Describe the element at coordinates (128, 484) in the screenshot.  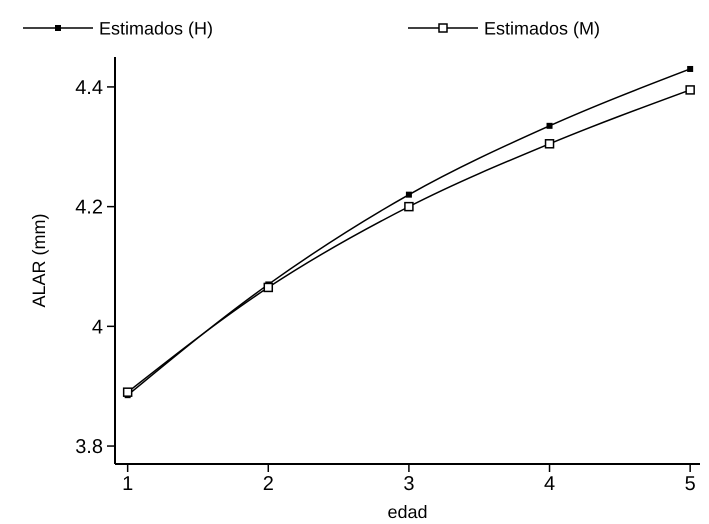
I see `x-tick-label: 1` at that location.